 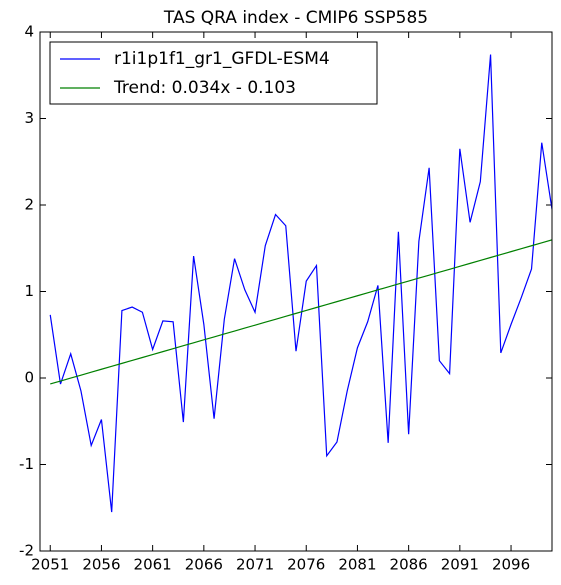 What do you see at coordinates (153, 565) in the screenshot?
I see `x-tick-label: 2061` at bounding box center [153, 565].